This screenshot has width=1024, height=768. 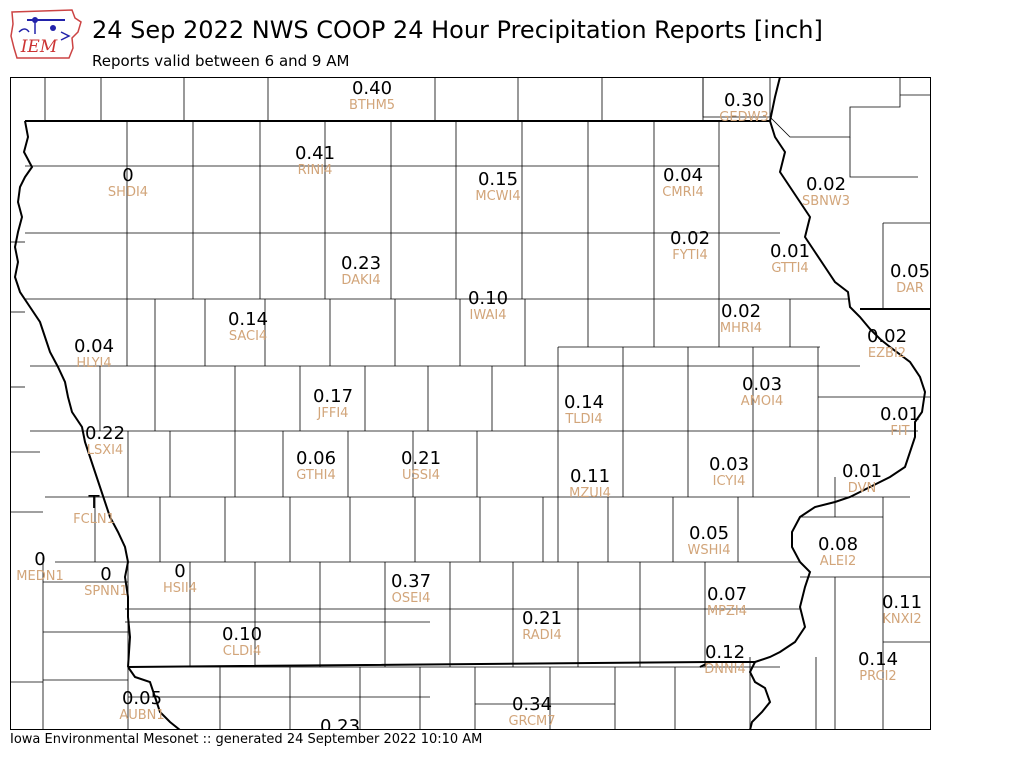 What do you see at coordinates (333, 413) in the screenshot?
I see `station-id: JFFI4` at bounding box center [333, 413].